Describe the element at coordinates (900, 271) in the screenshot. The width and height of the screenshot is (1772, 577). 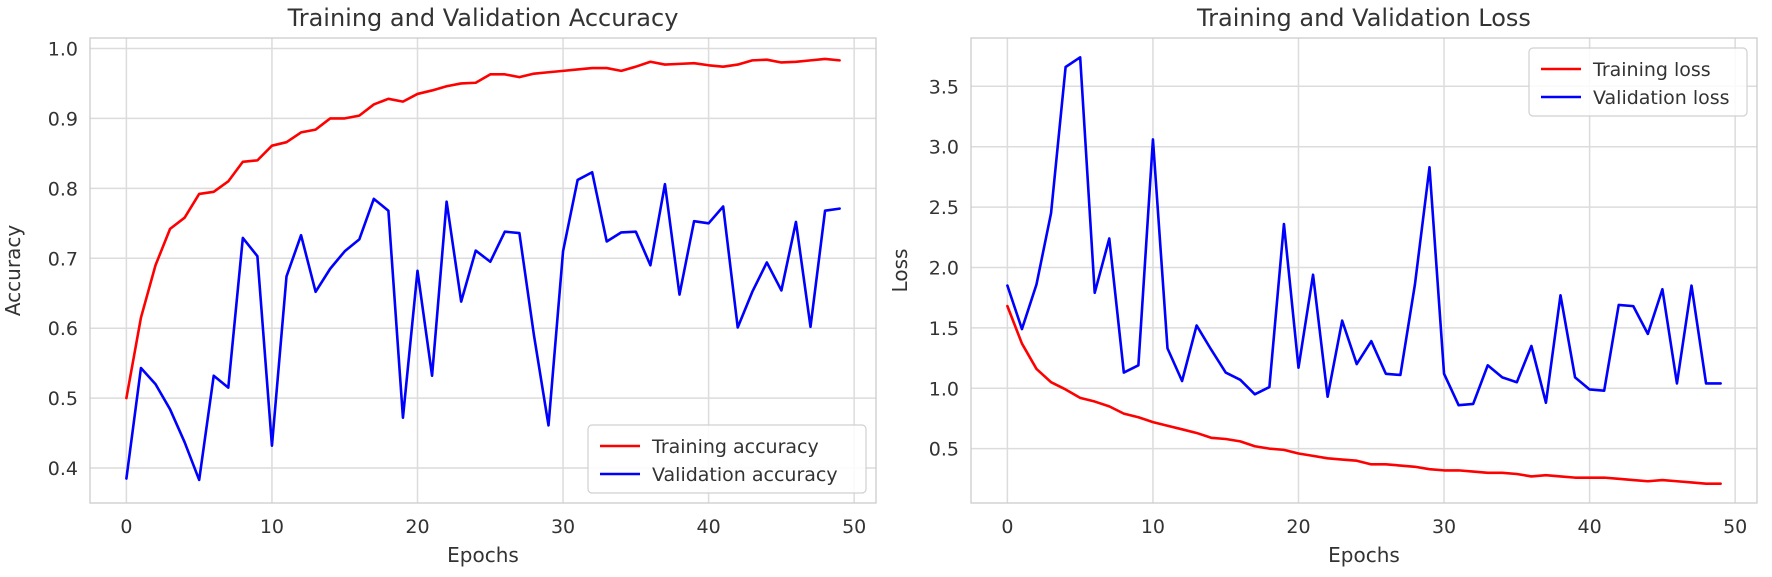
I see `y-axis-label: Loss` at that location.